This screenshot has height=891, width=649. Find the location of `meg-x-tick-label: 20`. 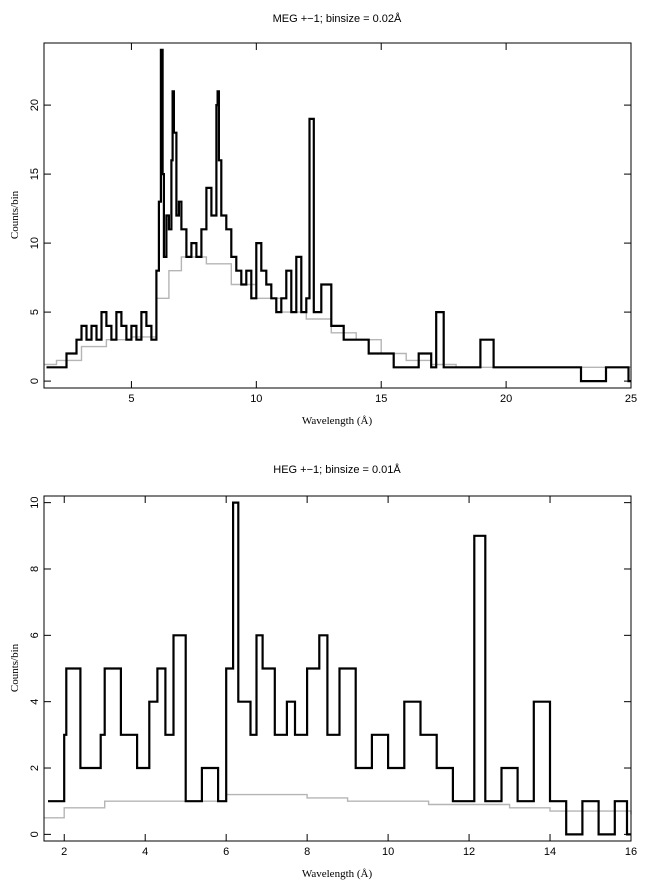

meg-x-tick-label: 20 is located at coordinates (506, 399).